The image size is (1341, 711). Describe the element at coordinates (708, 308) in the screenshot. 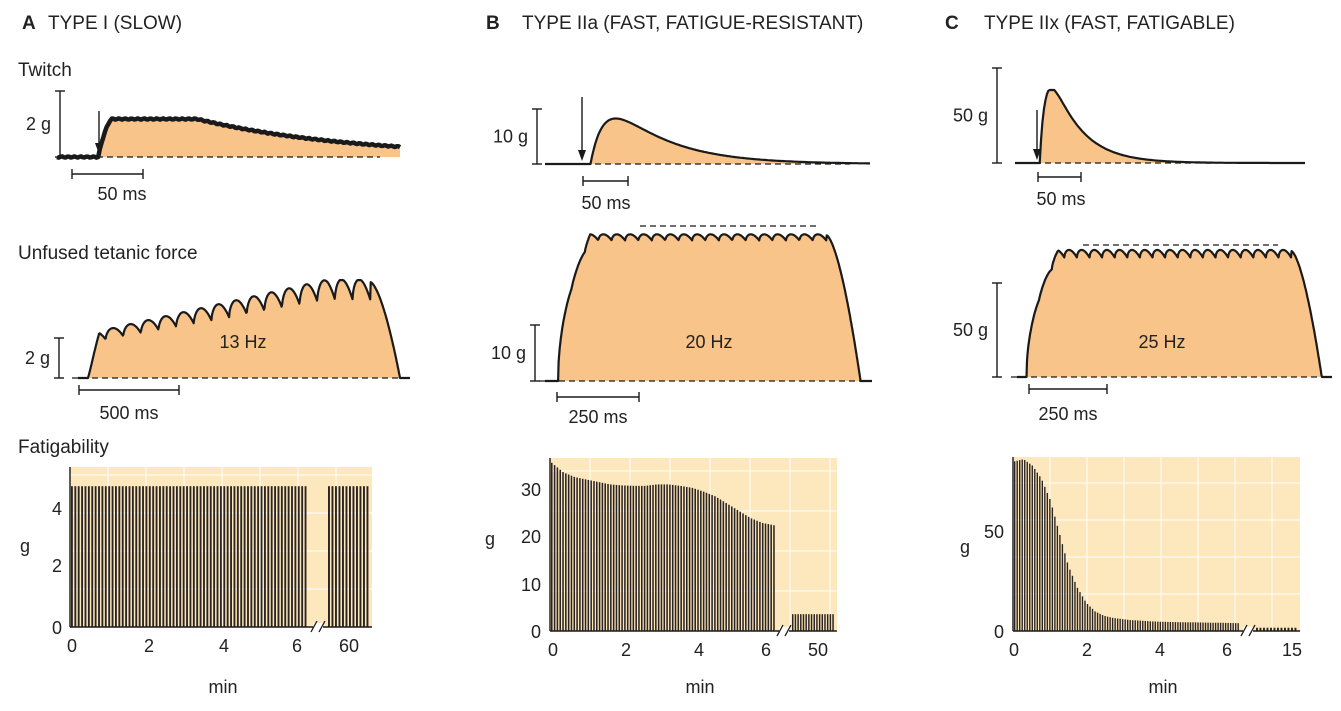

I see `tetanic-trace-b` at that location.